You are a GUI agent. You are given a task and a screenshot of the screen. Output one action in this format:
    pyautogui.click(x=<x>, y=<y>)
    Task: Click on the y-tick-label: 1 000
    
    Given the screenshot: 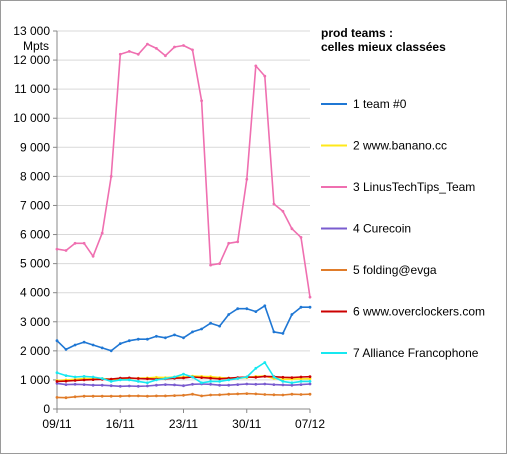 What is the action you would take?
    pyautogui.click(x=35, y=380)
    